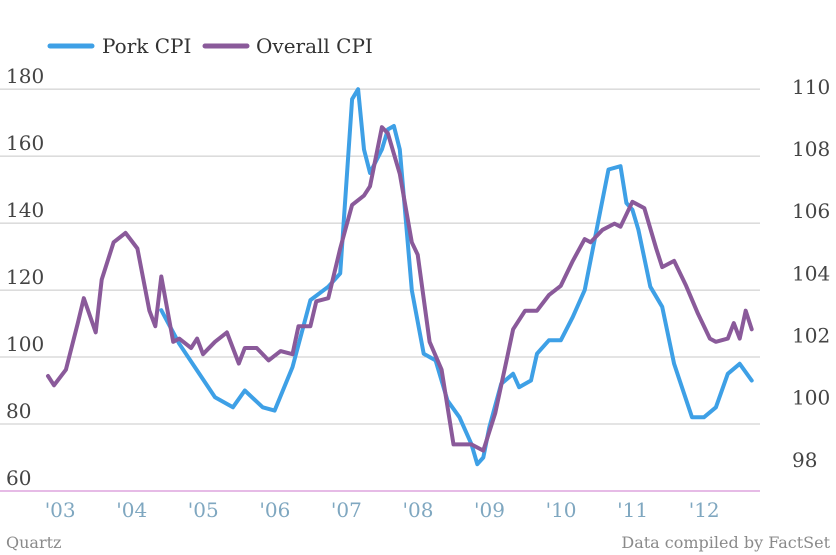  What do you see at coordinates (146, 46) in the screenshot?
I see `legend-label-pork-cpi: Pork CPI` at bounding box center [146, 46].